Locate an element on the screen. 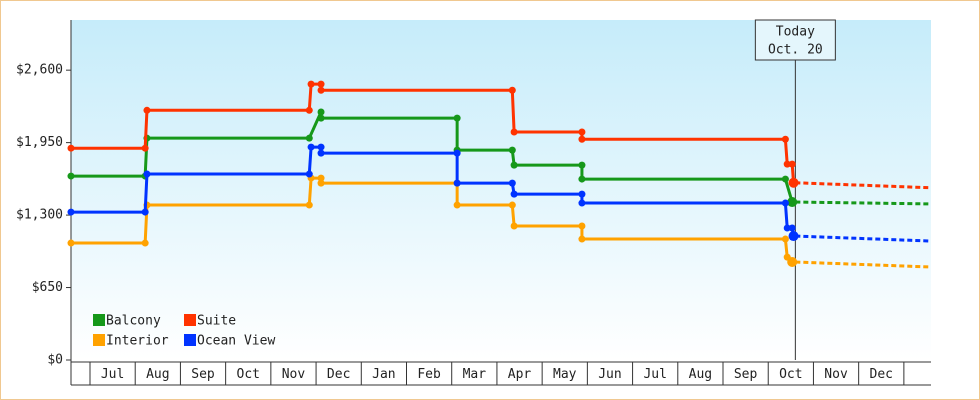  y-tick-label: $0 is located at coordinates (55, 360).